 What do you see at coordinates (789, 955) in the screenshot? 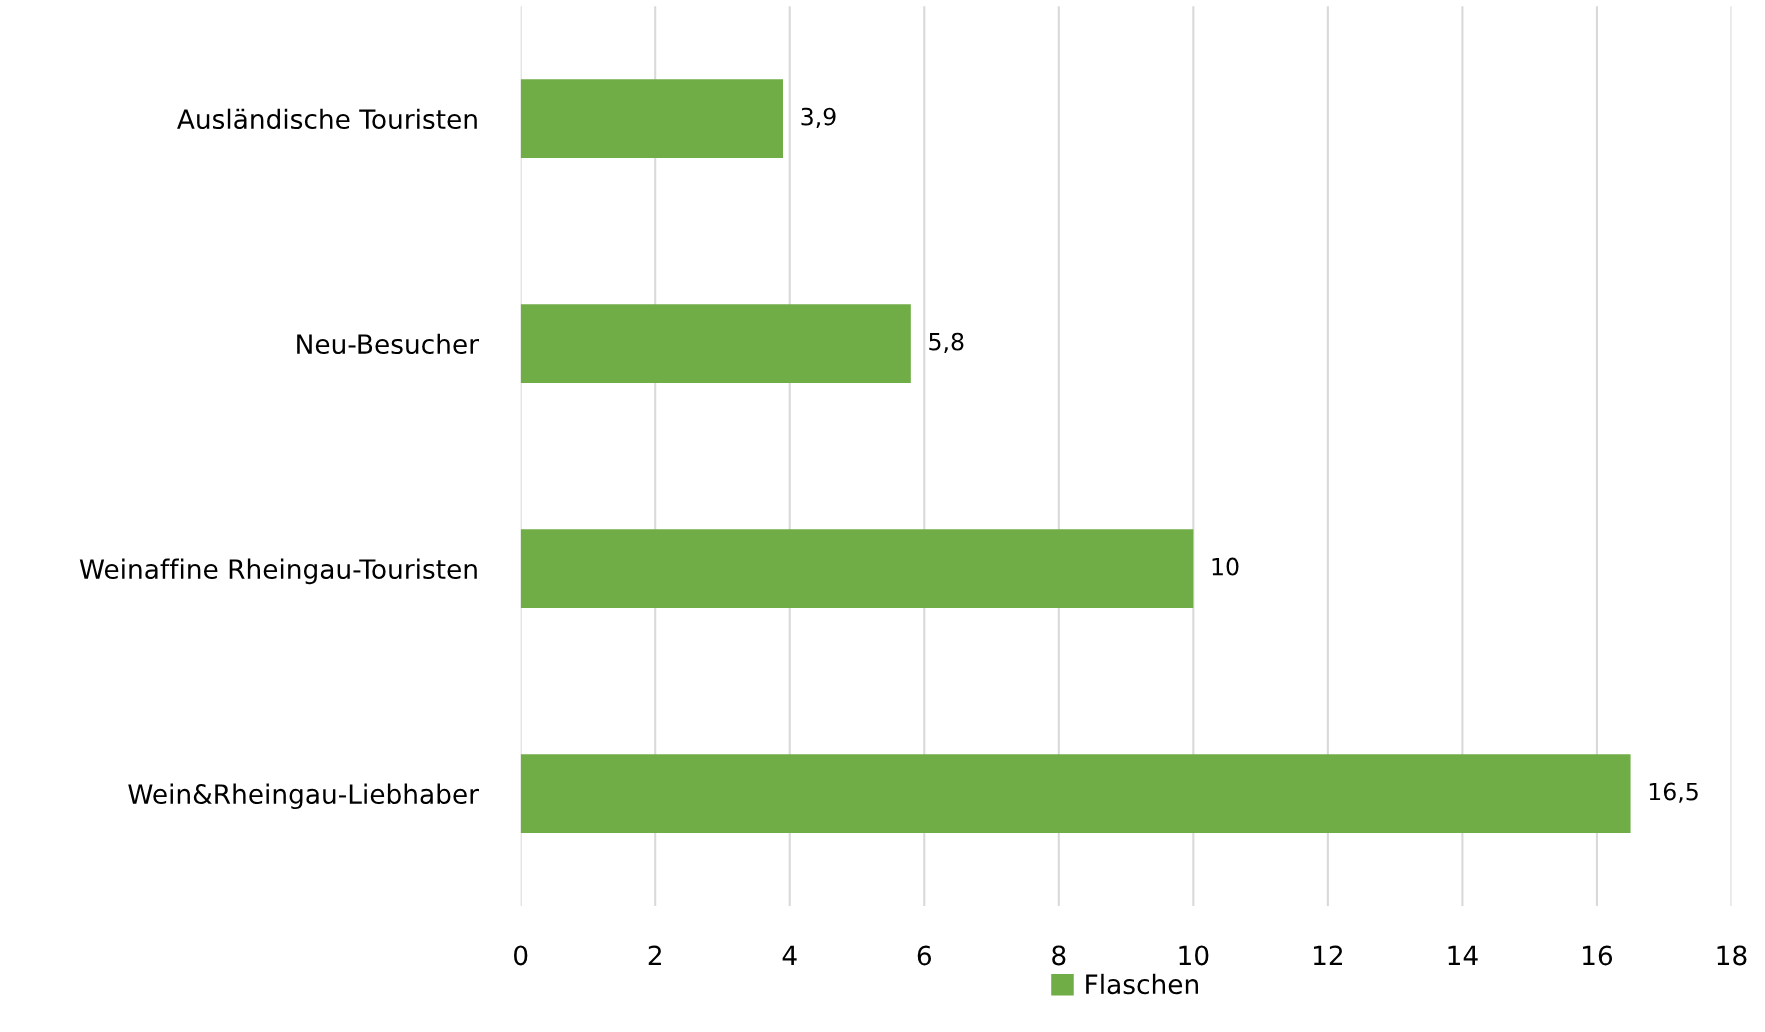
I see `x-tick-label: 4` at bounding box center [789, 955].